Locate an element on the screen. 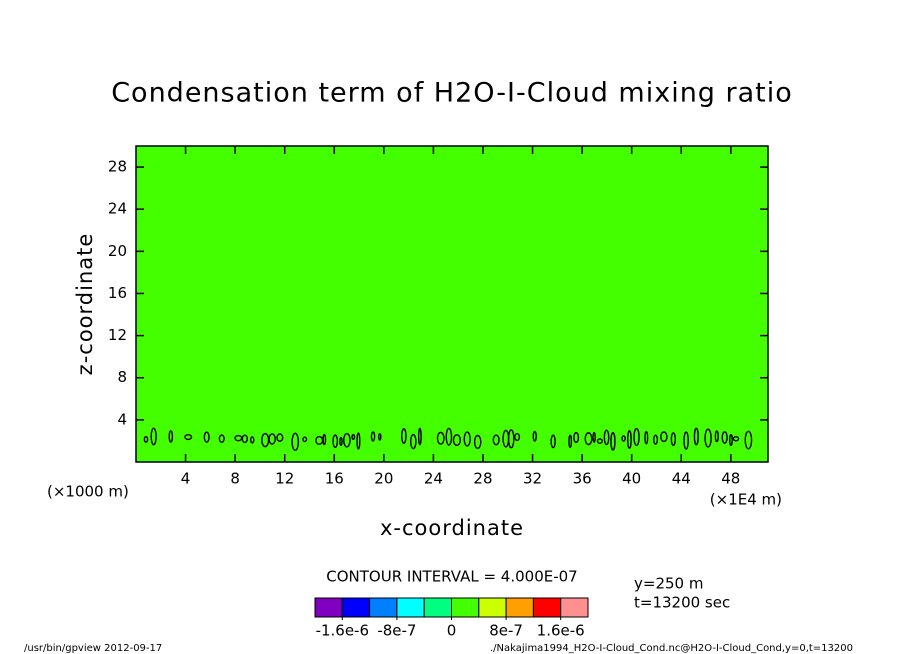 This screenshot has height=654, width=904. x-tick-label: 32 is located at coordinates (532, 479).